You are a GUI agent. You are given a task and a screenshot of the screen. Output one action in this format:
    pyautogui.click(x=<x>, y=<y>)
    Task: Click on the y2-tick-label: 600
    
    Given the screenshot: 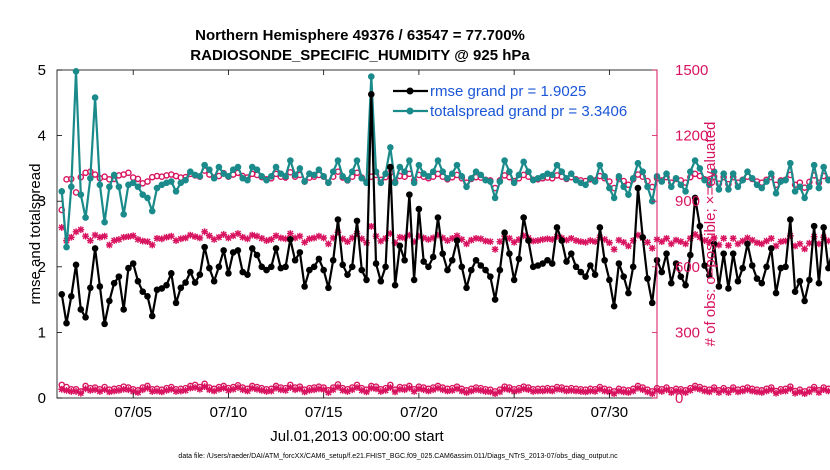 What is the action you would take?
    pyautogui.click(x=687, y=267)
    